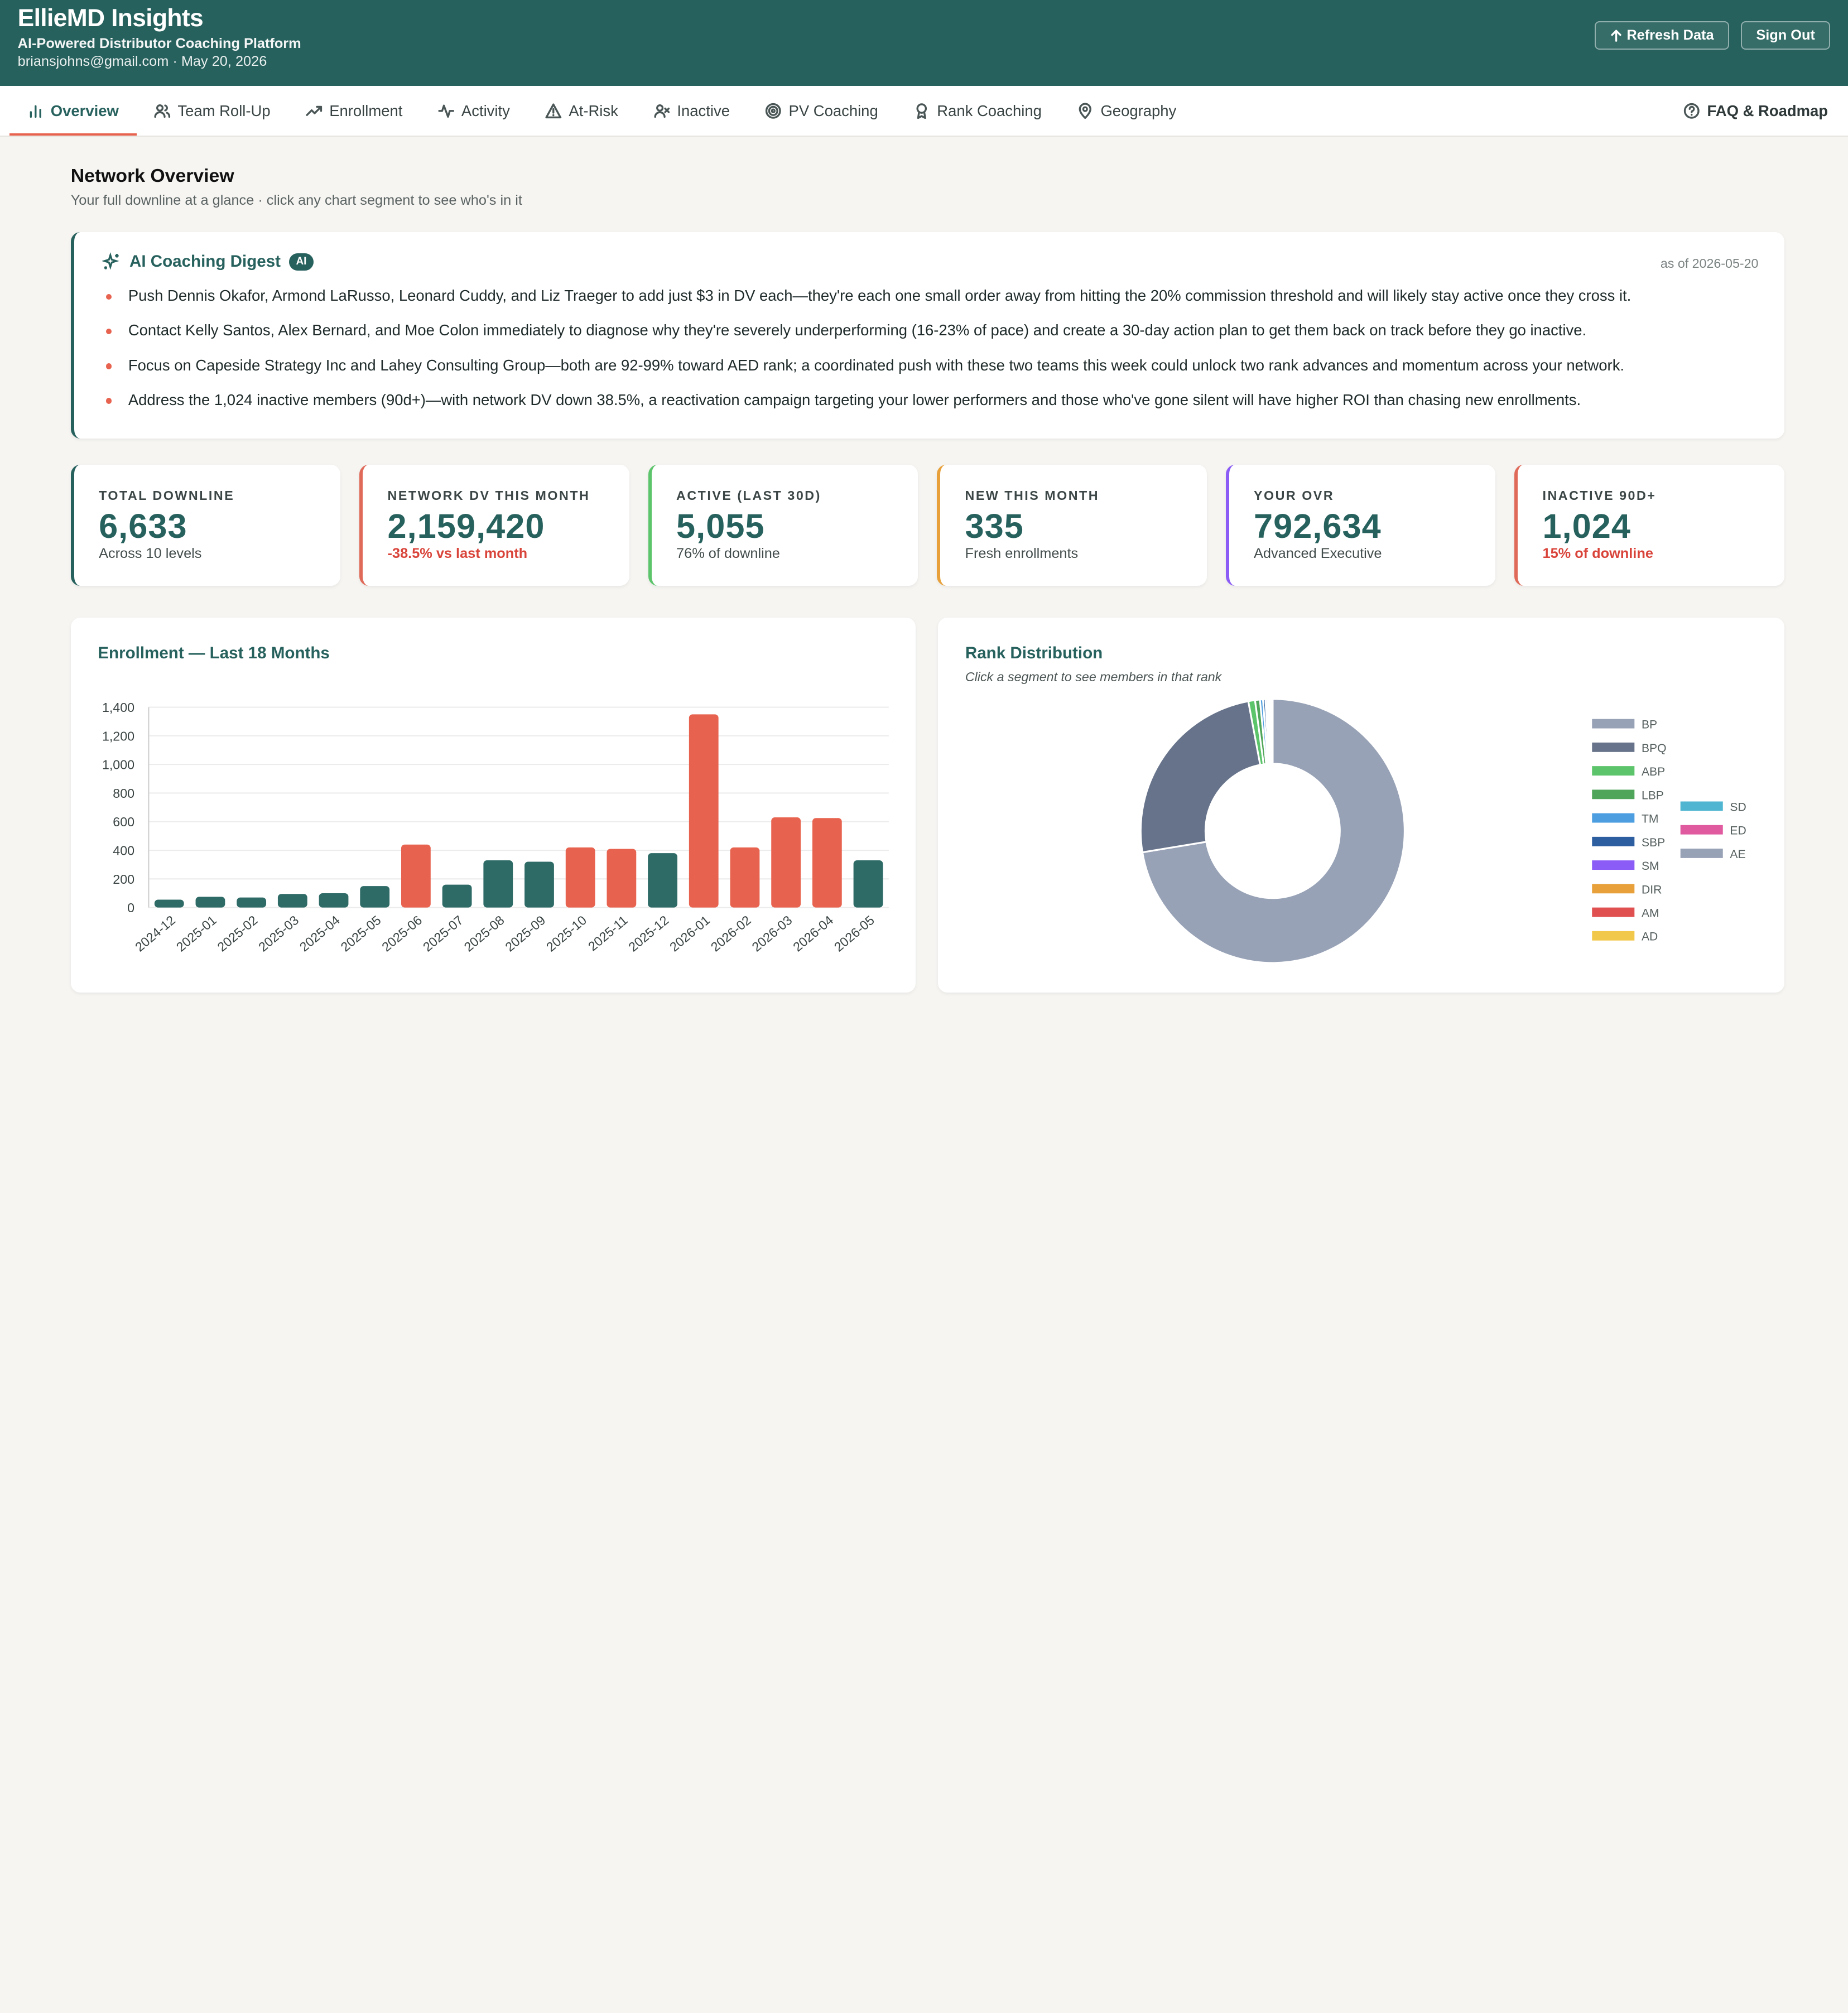 This screenshot has height=2013, width=1848. What do you see at coordinates (118, 708) in the screenshot?
I see `y-tick-label: 1,400` at bounding box center [118, 708].